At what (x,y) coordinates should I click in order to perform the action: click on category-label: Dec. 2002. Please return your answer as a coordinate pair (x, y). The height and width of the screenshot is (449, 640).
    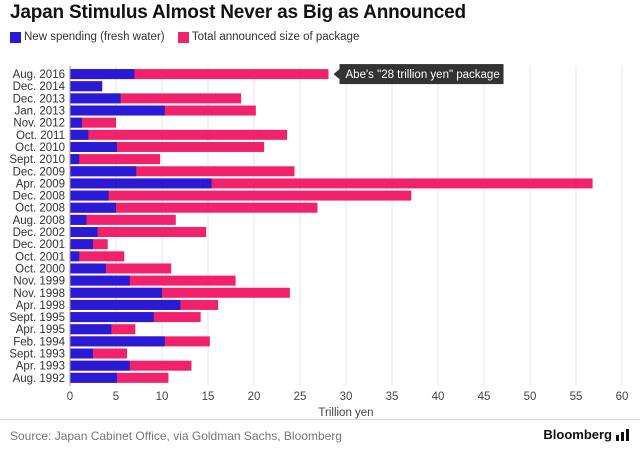
    Looking at the image, I should click on (39, 233).